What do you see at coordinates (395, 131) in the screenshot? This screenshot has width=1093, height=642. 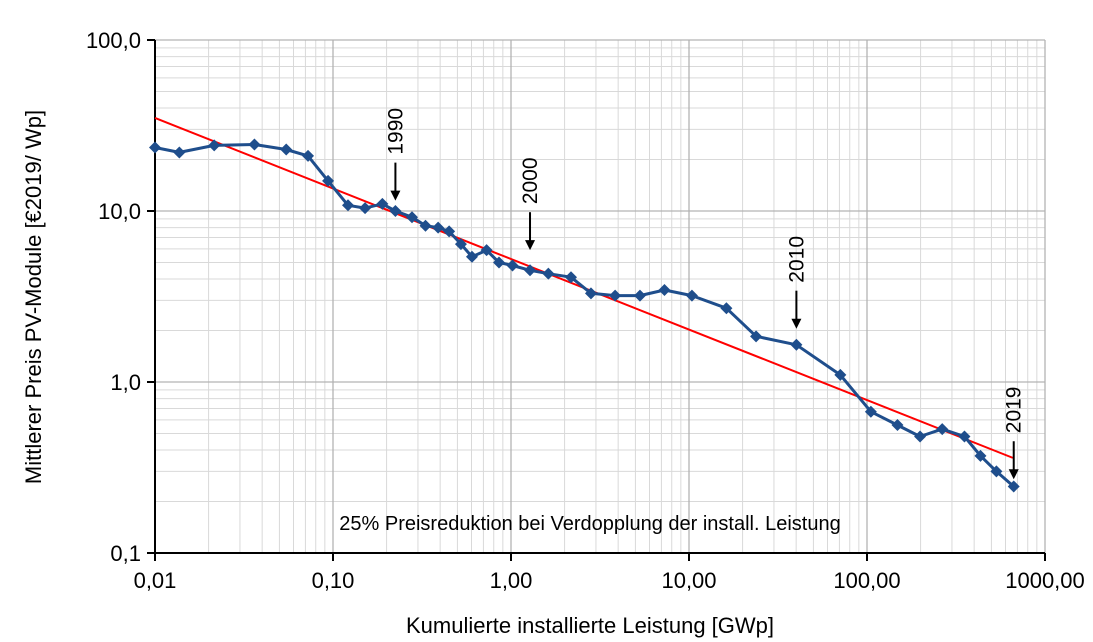 I see `year-label: 1990` at bounding box center [395, 131].